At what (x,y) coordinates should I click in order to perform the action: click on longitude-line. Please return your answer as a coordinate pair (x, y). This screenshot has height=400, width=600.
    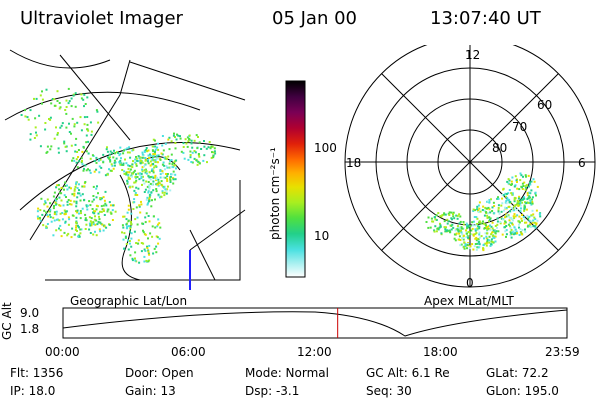
    Looking at the image, I should click on (217, 230).